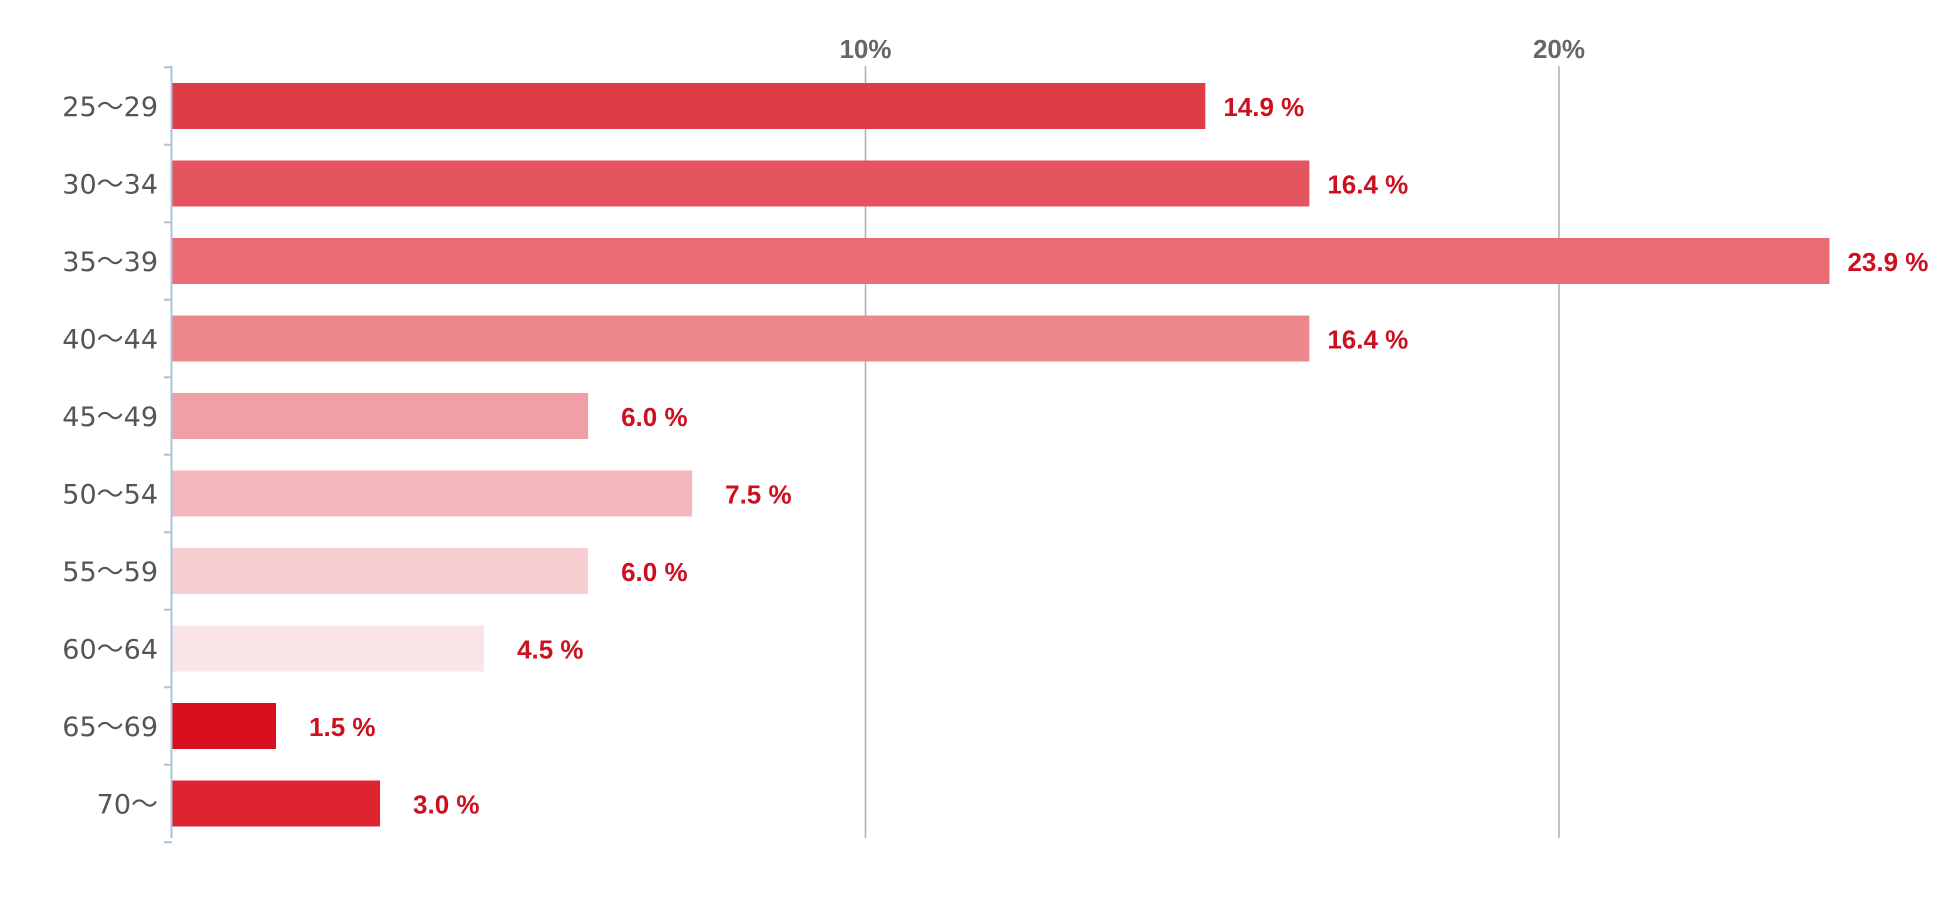 The image size is (1950, 918). Describe the element at coordinates (342, 727) in the screenshot. I see `value-label: 1.5 %` at that location.